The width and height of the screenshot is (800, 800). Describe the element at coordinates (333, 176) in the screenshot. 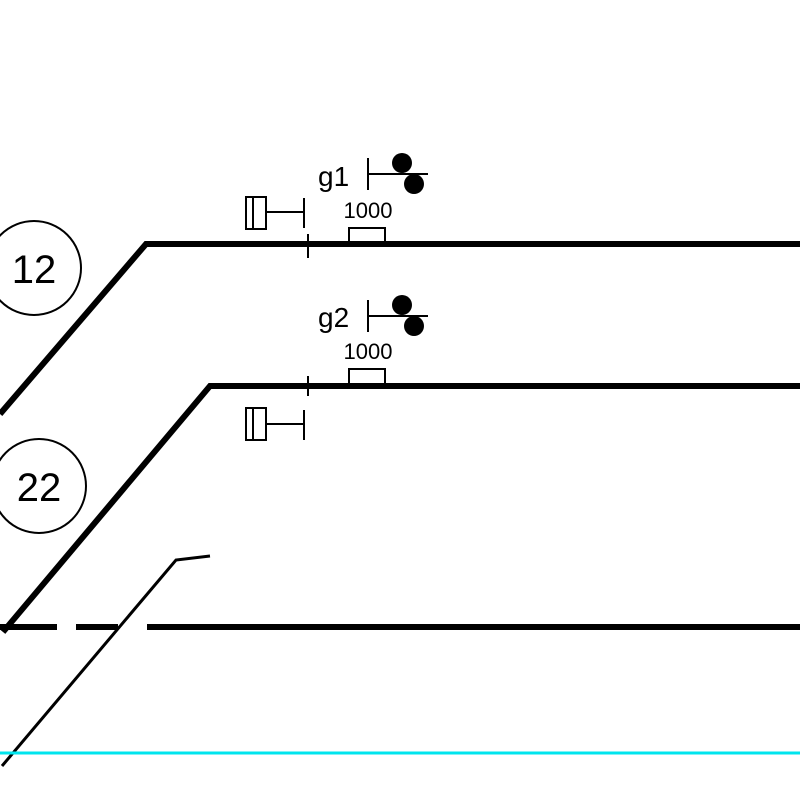

I see `signal-g1-name: g1` at that location.